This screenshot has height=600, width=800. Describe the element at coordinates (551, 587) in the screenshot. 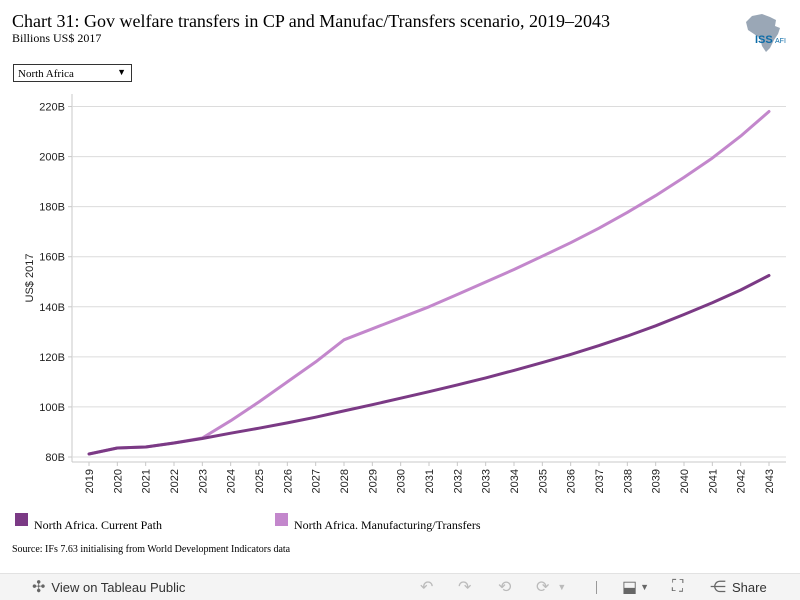

I see `refresh-button: ⟳ ▼` at that location.